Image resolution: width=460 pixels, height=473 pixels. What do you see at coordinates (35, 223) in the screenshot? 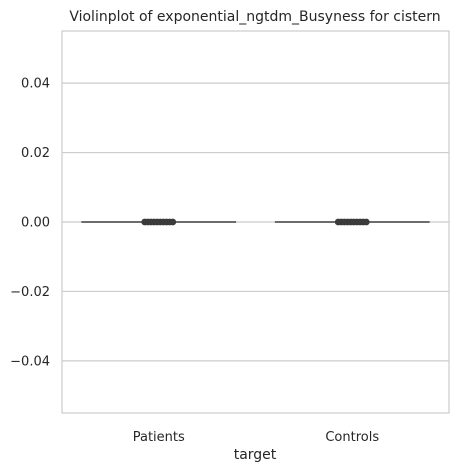
I see `y-tick-label: 0.00` at bounding box center [35, 223].